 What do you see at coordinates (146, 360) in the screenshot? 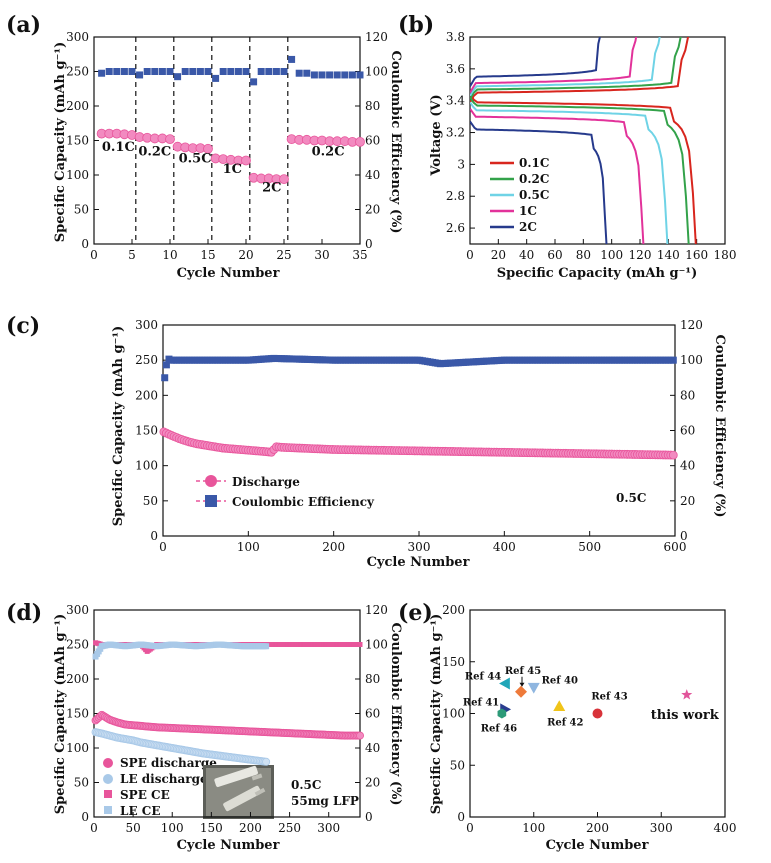
I see `panel-c-ytick-label: 250` at bounding box center [146, 360].